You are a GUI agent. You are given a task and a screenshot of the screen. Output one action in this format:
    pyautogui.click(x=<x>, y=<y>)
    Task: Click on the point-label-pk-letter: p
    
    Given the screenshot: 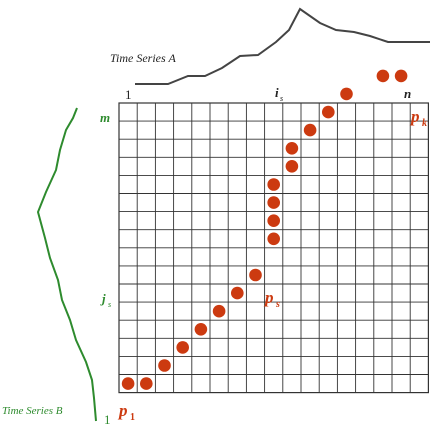 What is the action you would take?
    pyautogui.click(x=414, y=116)
    